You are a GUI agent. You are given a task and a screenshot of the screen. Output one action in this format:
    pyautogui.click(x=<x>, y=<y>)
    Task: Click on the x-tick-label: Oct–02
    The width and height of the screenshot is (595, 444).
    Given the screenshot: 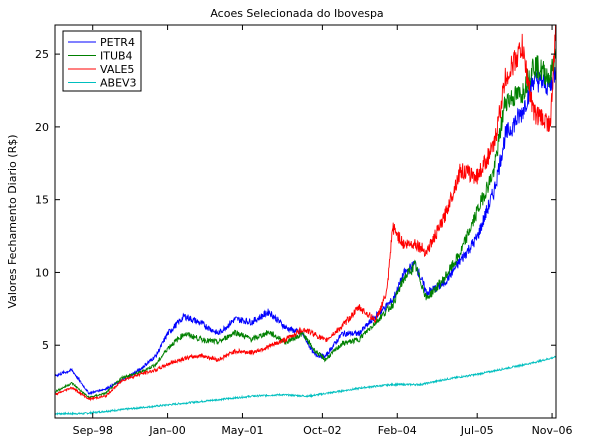 What is the action you would take?
    pyautogui.click(x=322, y=430)
    